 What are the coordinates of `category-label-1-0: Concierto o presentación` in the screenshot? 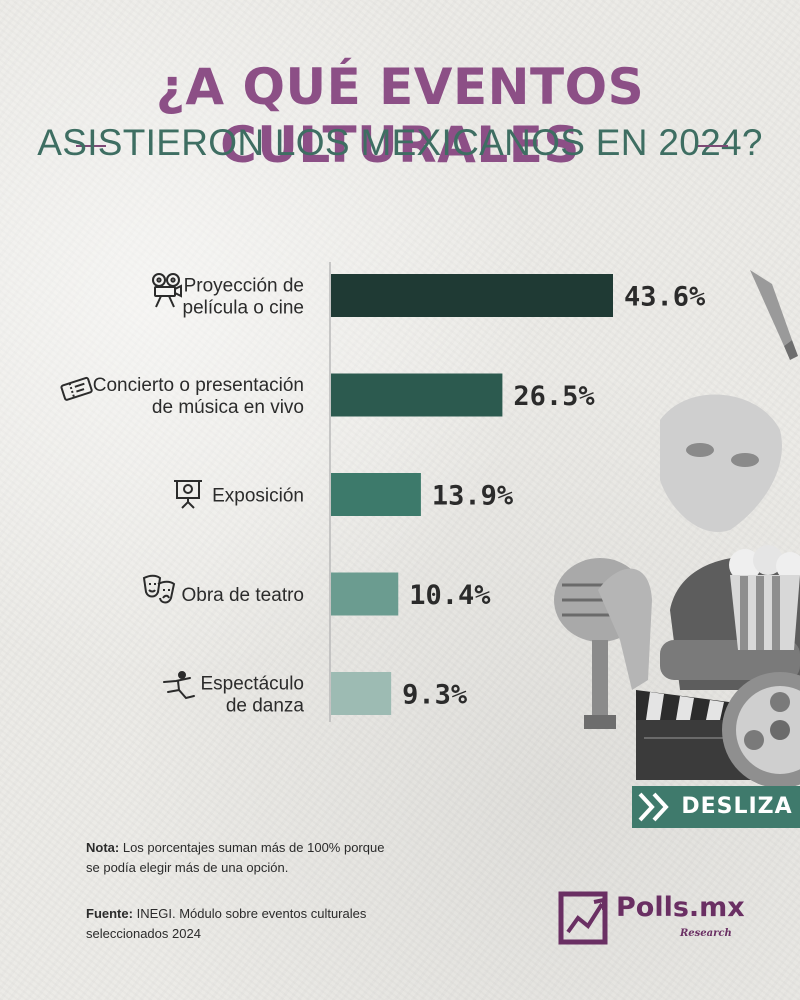 It's located at (198, 385).